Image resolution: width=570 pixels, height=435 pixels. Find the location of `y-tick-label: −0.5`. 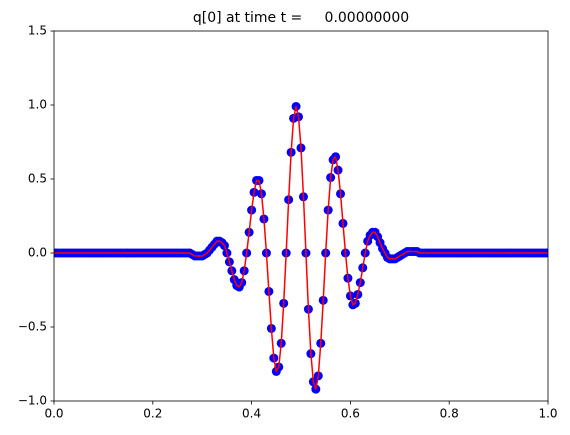

y-tick-label: −0.5 is located at coordinates (32, 327).